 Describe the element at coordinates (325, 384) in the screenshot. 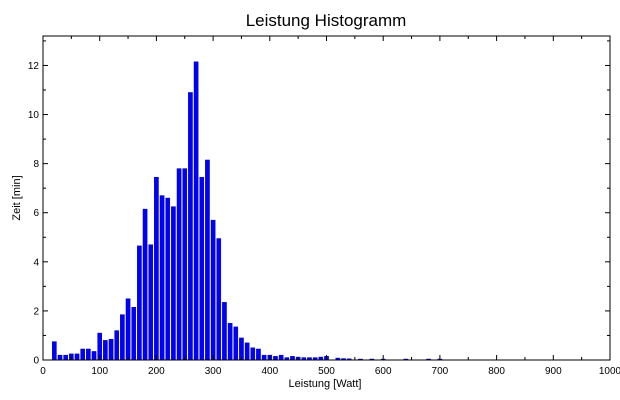

I see `x-axis-label: Leistung [Watt]` at that location.